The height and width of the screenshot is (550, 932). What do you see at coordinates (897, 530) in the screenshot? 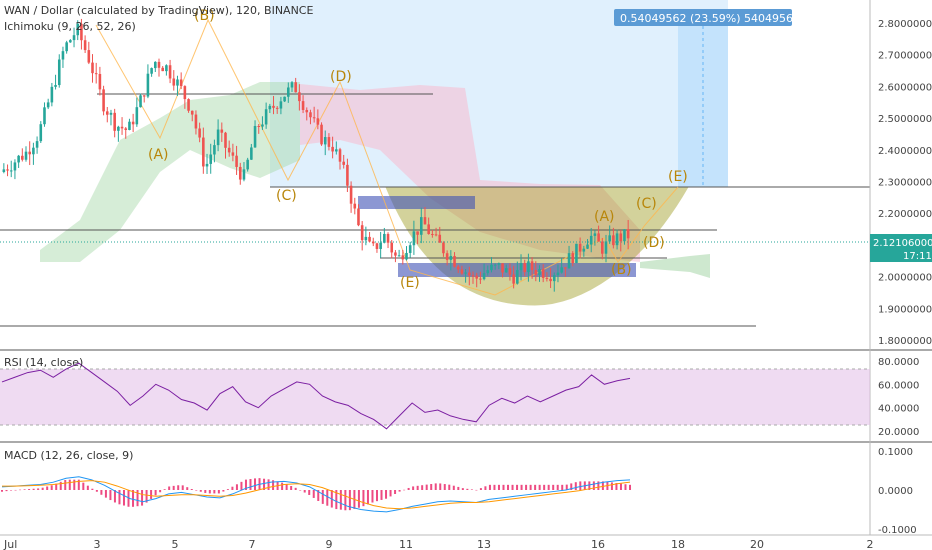
I see `macd-tick-label: -0.1000` at bounding box center [897, 530].